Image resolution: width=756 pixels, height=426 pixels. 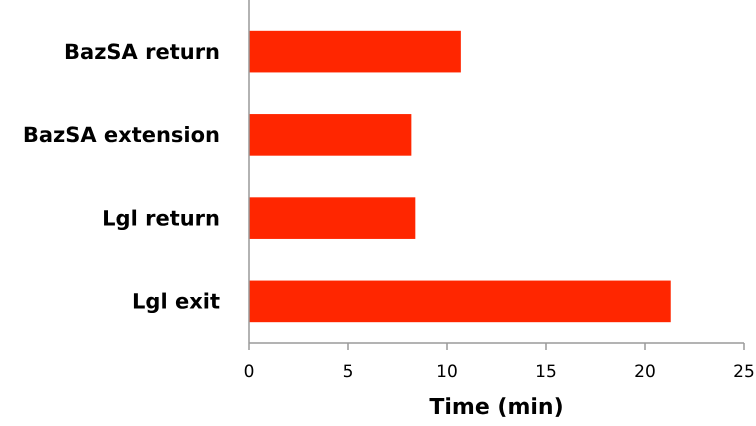 What do you see at coordinates (546, 372) in the screenshot?
I see `x-tick-label: 15` at bounding box center [546, 372].